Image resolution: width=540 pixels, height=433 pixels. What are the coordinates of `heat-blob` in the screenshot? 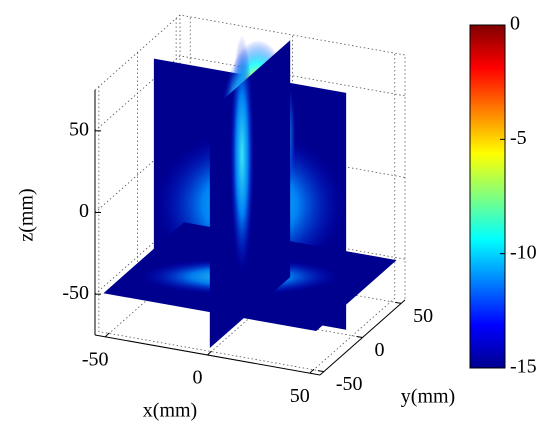 It's located at (242, 155).